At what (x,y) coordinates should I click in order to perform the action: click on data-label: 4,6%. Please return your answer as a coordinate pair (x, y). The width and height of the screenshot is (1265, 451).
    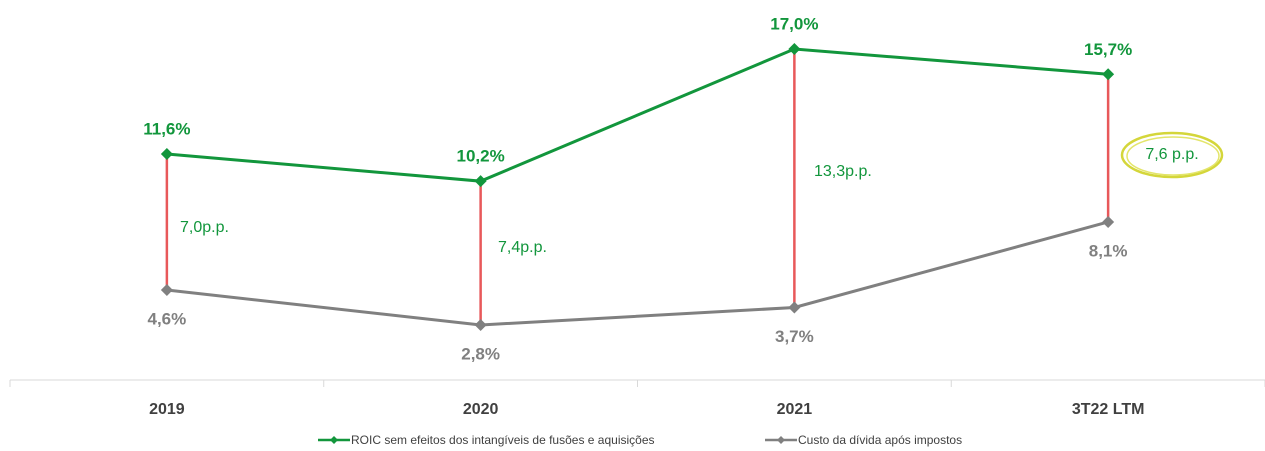
    Looking at the image, I should click on (167, 318).